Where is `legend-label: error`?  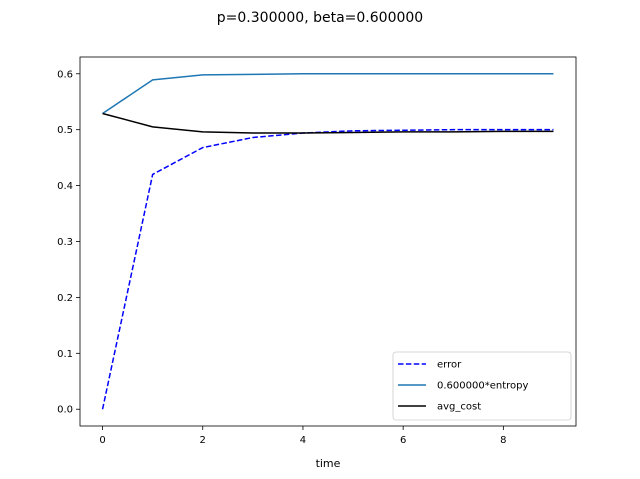 legend-label: error is located at coordinates (449, 365).